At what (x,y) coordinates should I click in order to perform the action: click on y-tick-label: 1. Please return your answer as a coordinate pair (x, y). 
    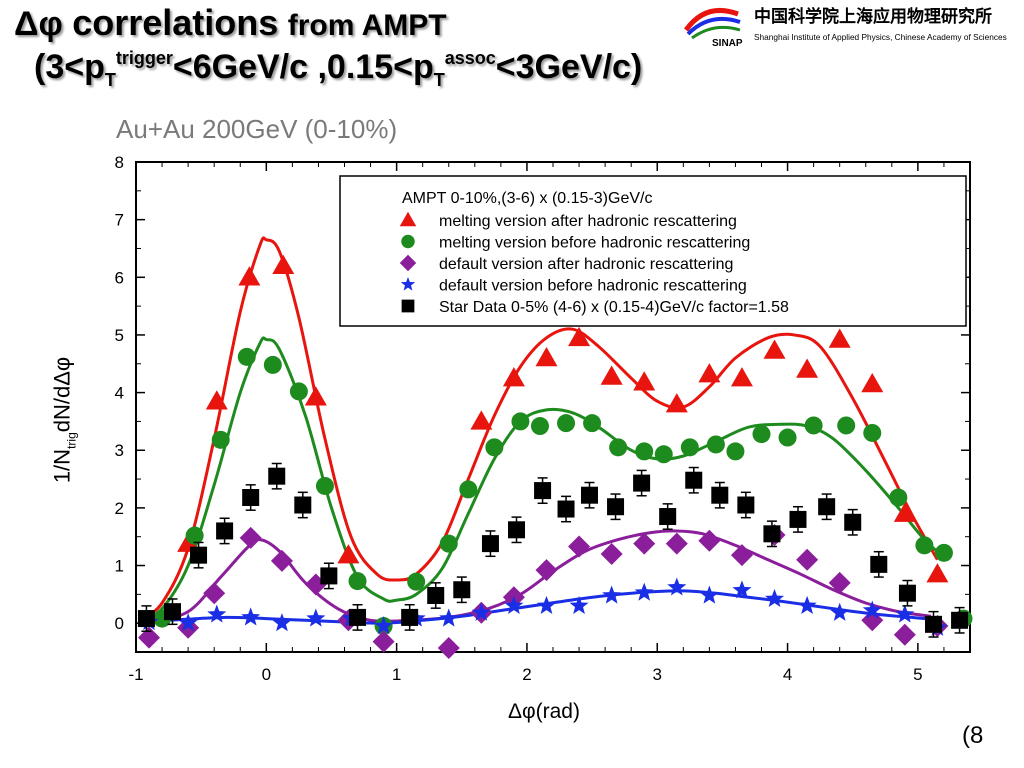
    Looking at the image, I should click on (119, 566).